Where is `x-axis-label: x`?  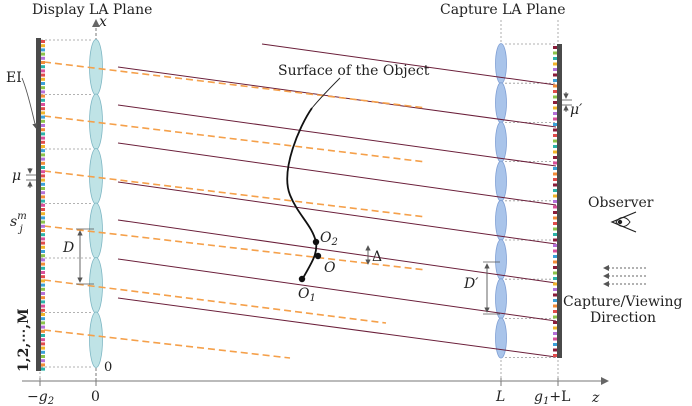
x-axis-label: x is located at coordinates (103, 22).